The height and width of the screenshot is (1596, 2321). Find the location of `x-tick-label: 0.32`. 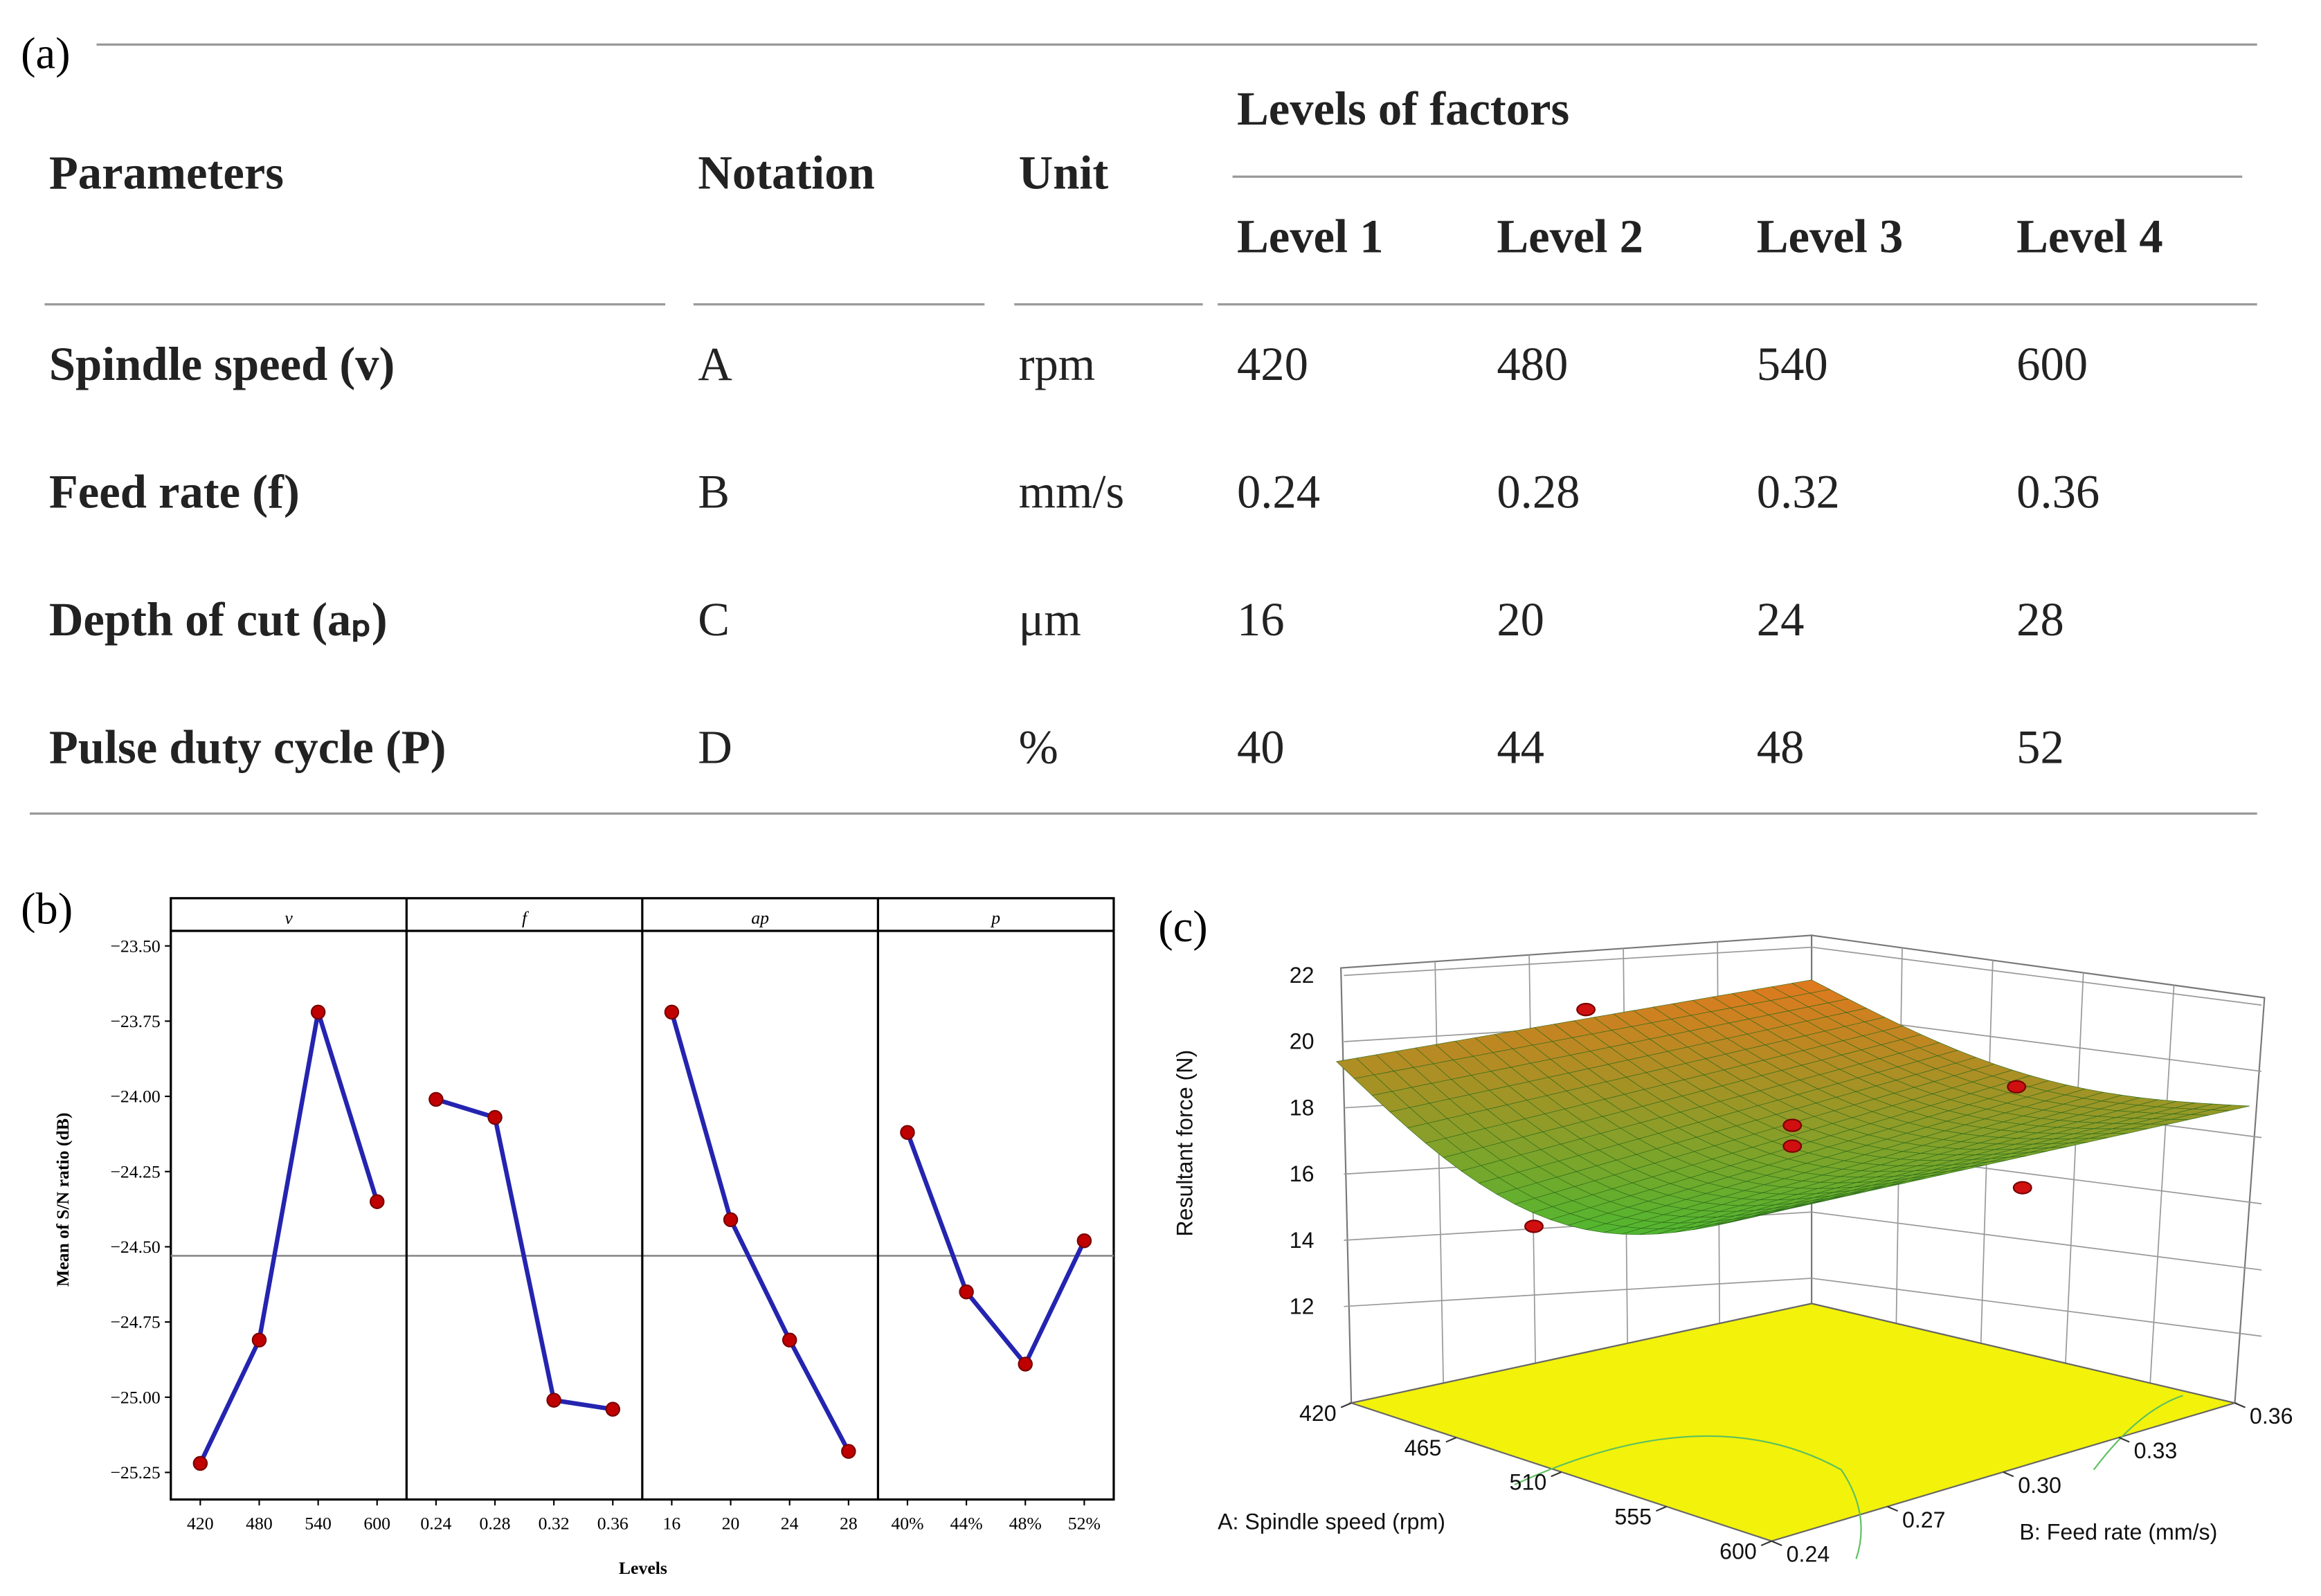

x-tick-label: 0.32 is located at coordinates (554, 1523).